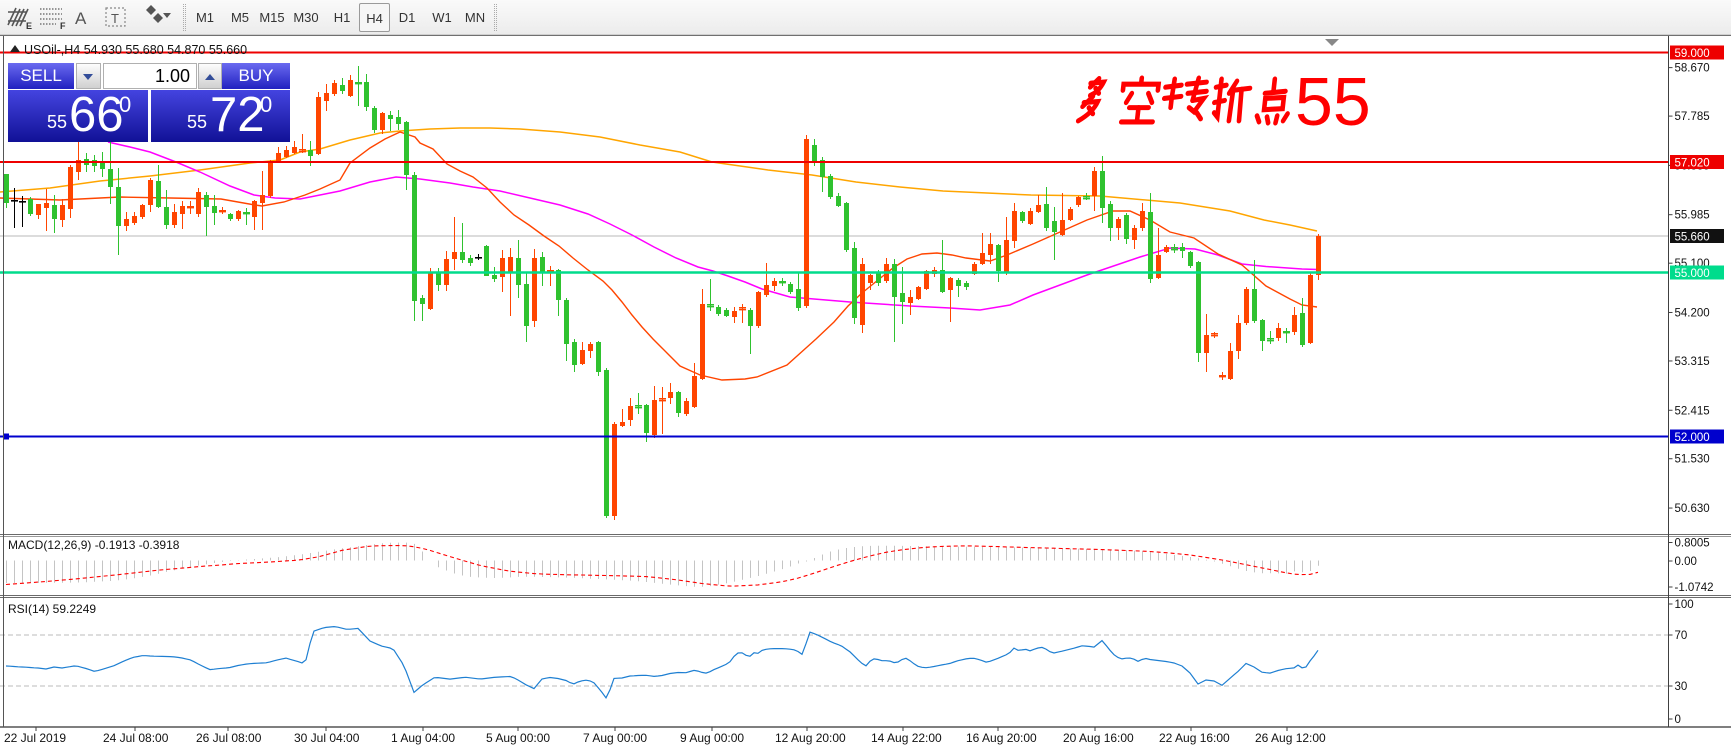 Image resolution: width=1731 pixels, height=749 pixels. What do you see at coordinates (1692, 69) in the screenshot?
I see `svg-text: 58.670` at bounding box center [1692, 69].